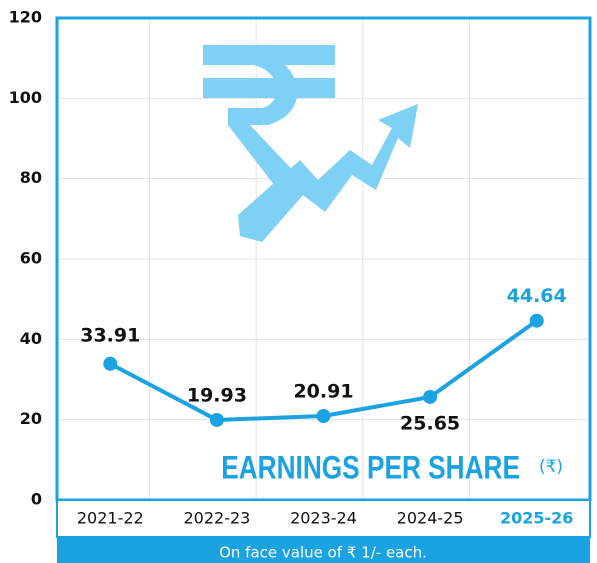 Image resolution: width=597 pixels, height=563 pixels. I want to click on data-label: 20.91, so click(323, 392).